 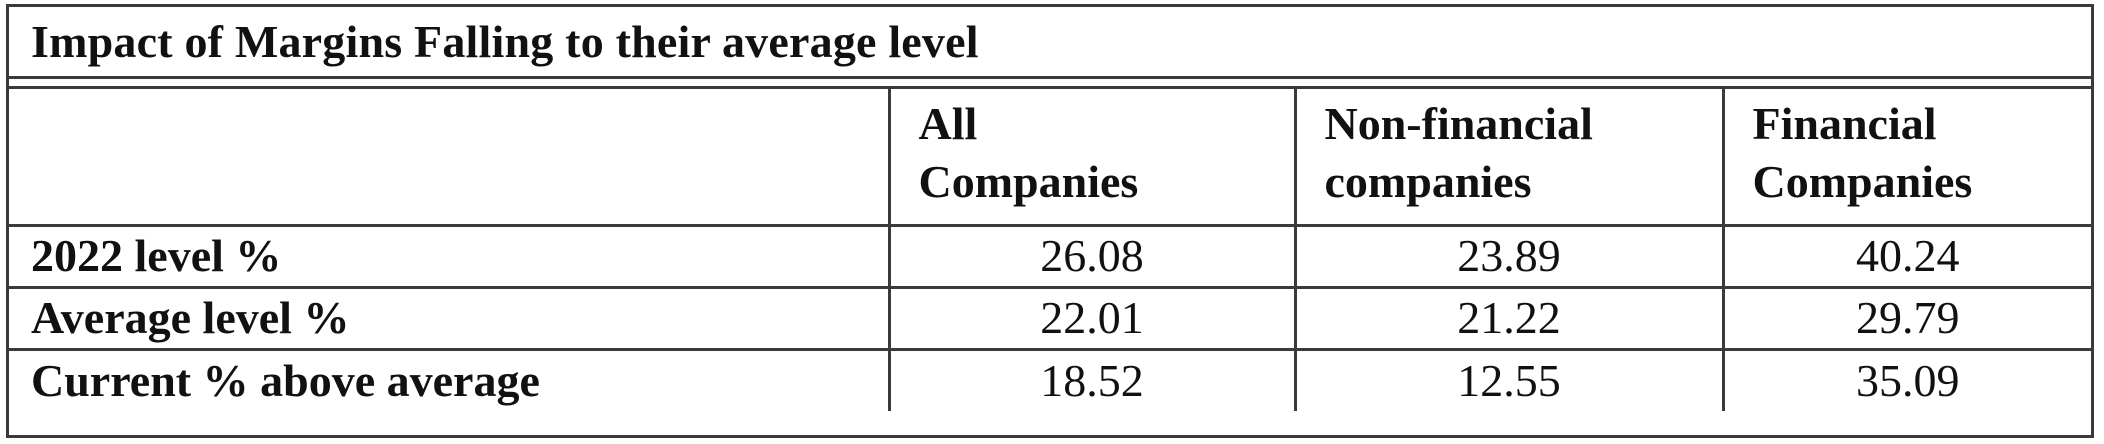 I want to click on column-header-all-companies: All Companies, so click(x=1093, y=158).